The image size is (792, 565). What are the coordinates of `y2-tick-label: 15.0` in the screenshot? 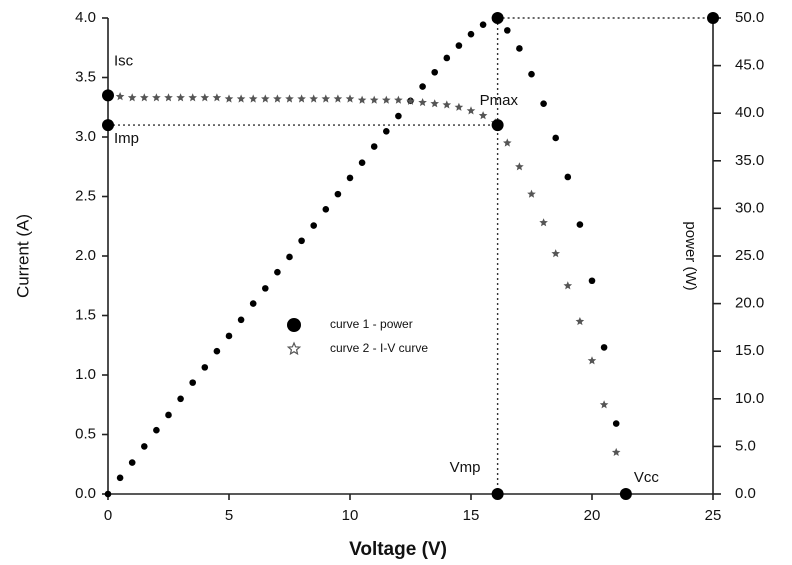 It's located at (749, 350).